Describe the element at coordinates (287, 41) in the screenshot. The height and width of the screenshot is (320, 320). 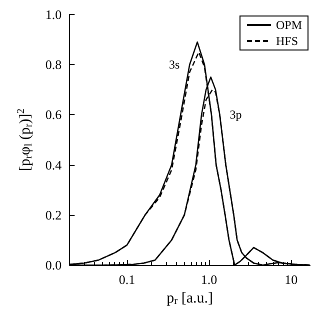
I see `legend-label: HFS` at that location.